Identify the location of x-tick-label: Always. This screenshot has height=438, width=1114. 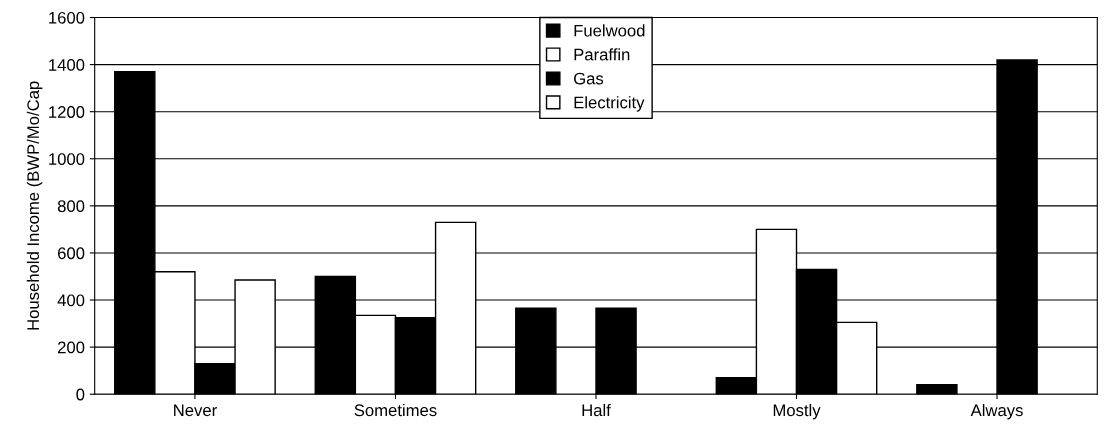
(996, 411).